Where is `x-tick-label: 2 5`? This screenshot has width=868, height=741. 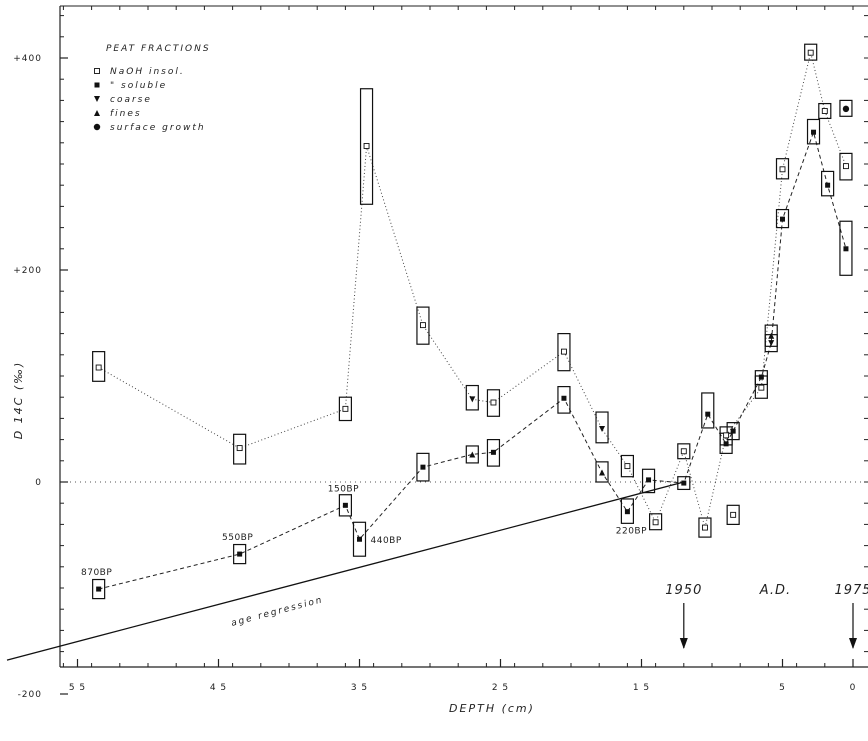 x-tick-label: 2 5 is located at coordinates (500, 688).